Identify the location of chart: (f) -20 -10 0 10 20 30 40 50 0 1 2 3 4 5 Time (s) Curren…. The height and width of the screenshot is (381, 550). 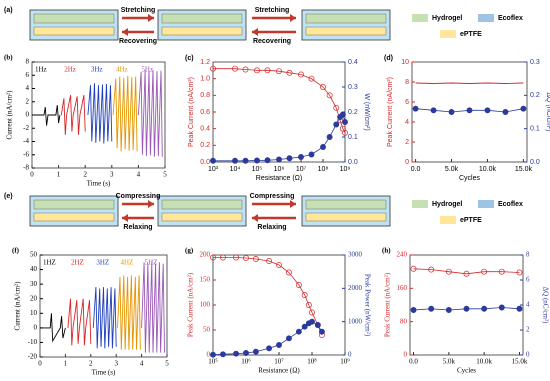
(90, 312).